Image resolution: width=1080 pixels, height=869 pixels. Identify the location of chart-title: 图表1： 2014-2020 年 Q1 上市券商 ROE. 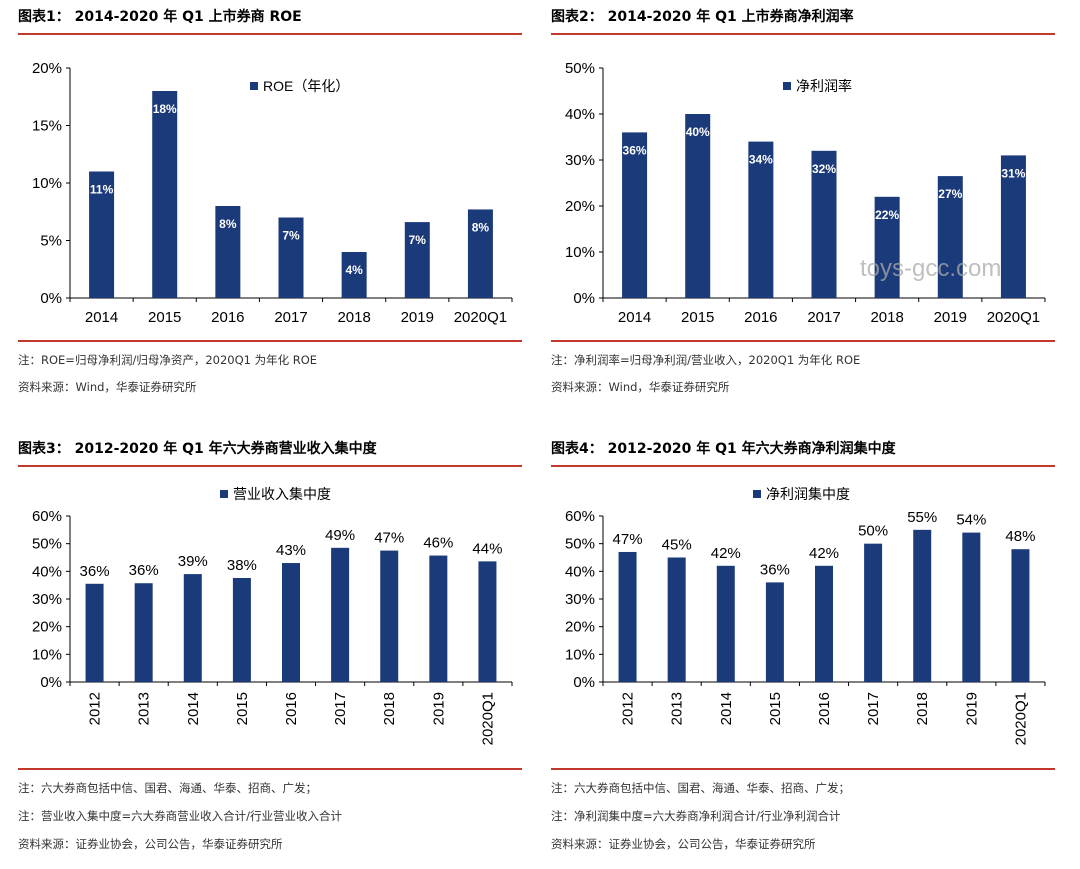
(160, 17).